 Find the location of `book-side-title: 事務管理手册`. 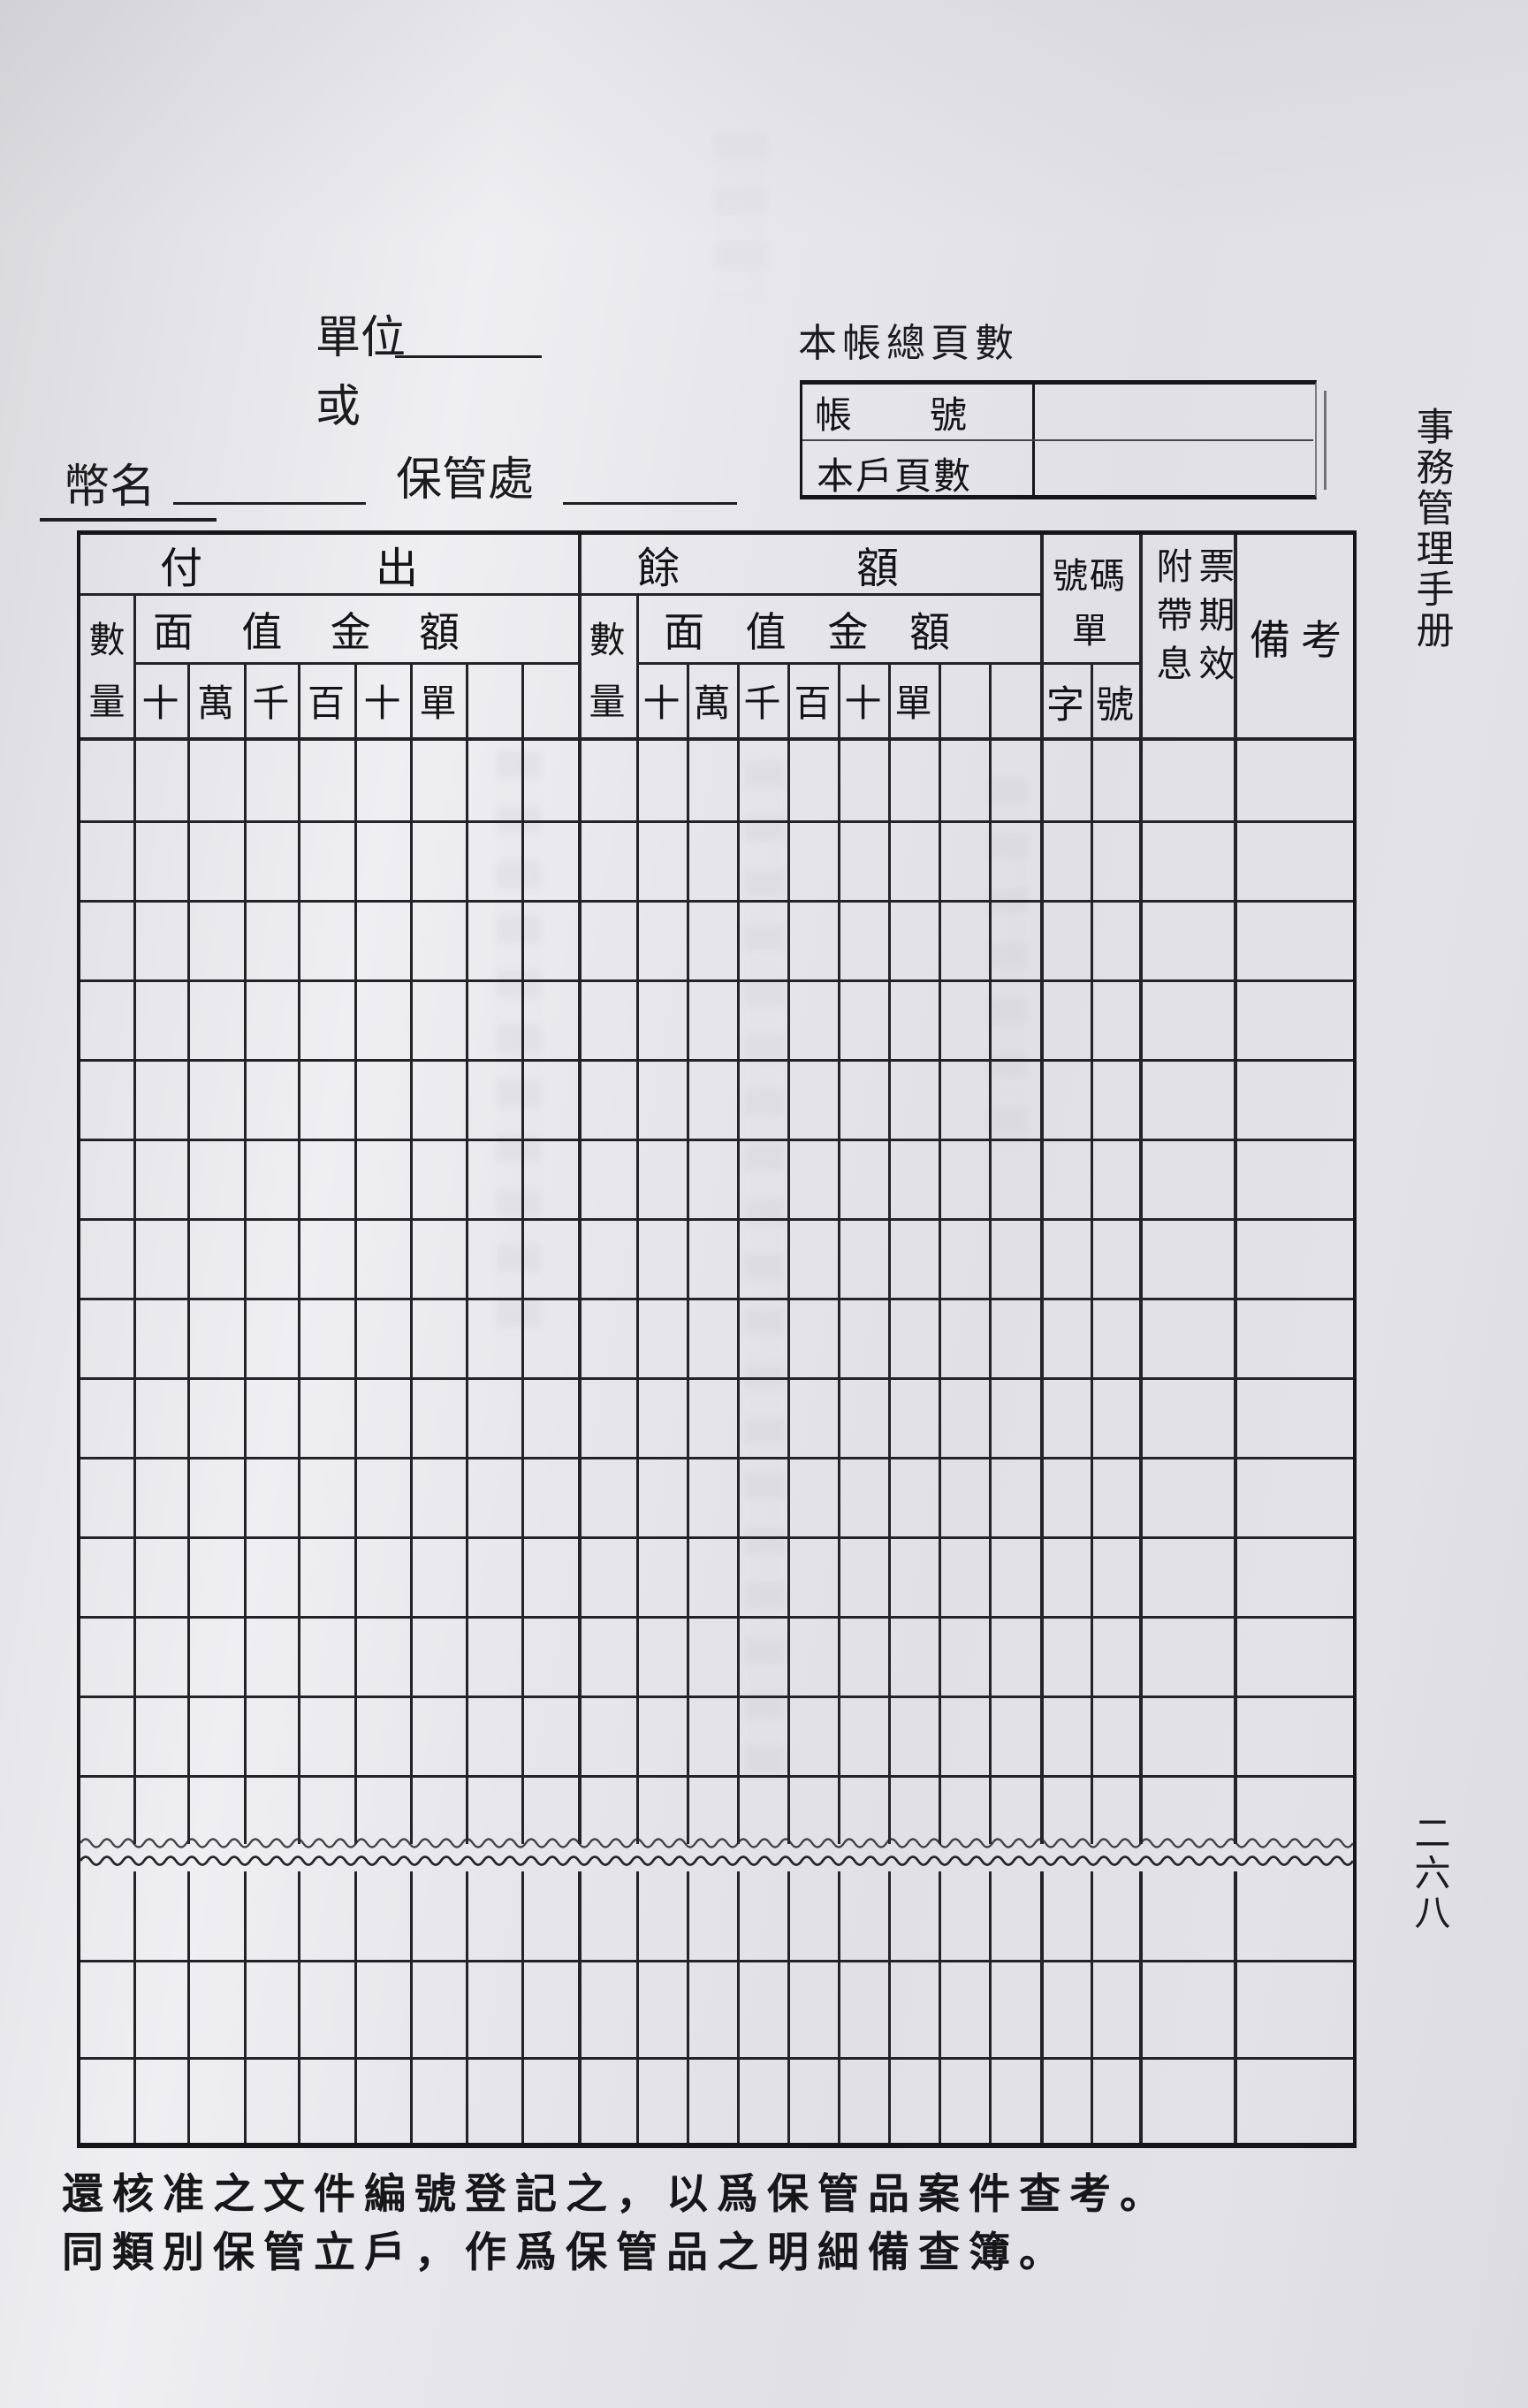

book-side-title: 事務管理手册 is located at coordinates (1431, 529).